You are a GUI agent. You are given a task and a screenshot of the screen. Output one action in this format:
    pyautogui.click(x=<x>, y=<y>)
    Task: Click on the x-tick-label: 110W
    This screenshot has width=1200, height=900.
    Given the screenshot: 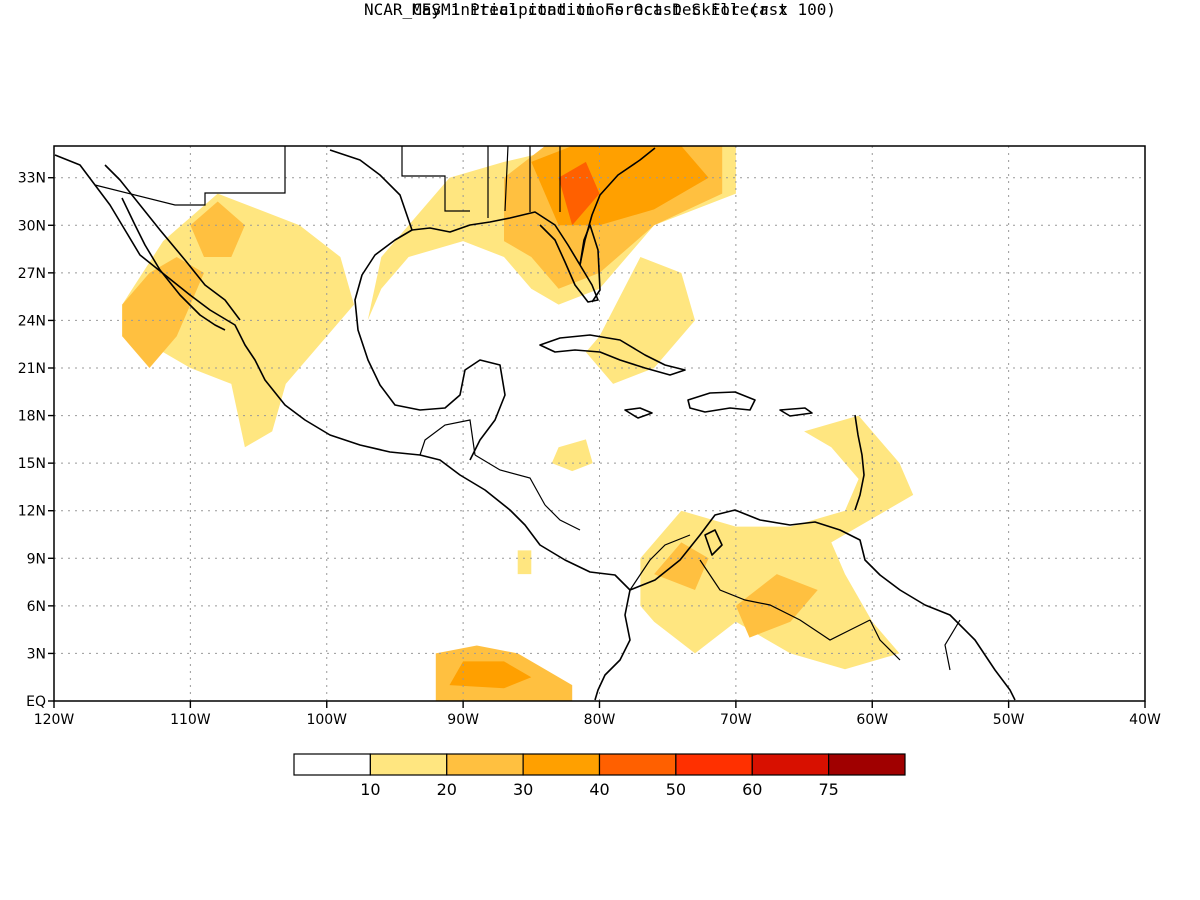 What is the action you would take?
    pyautogui.click(x=190, y=720)
    